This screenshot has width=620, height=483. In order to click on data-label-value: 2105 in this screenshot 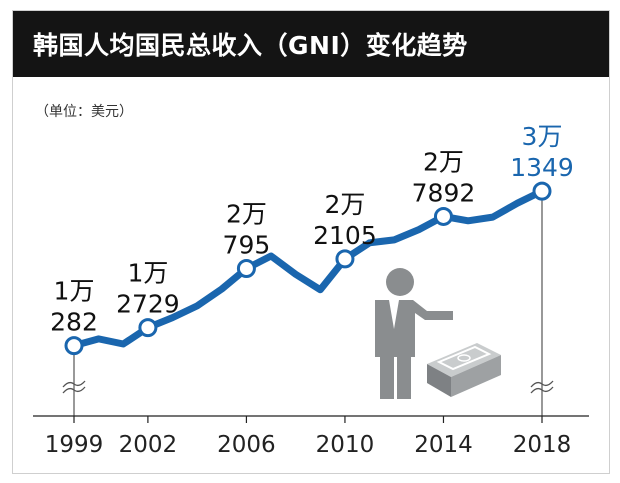, I will do `click(345, 235)`.